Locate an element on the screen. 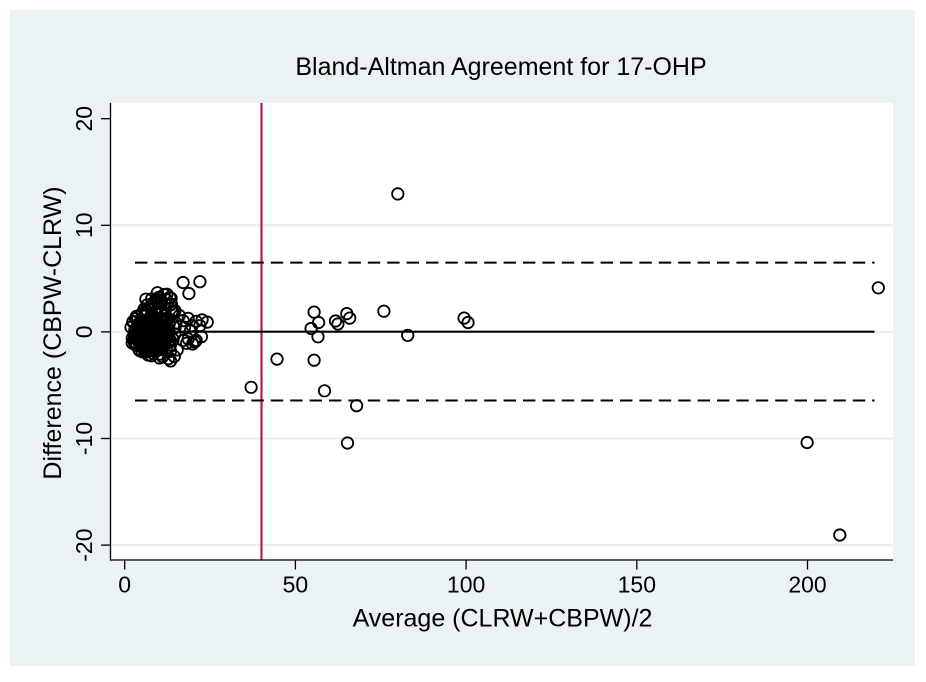 Image resolution: width=926 pixels, height=682 pixels. svg-text: 50 is located at coordinates (296, 585).